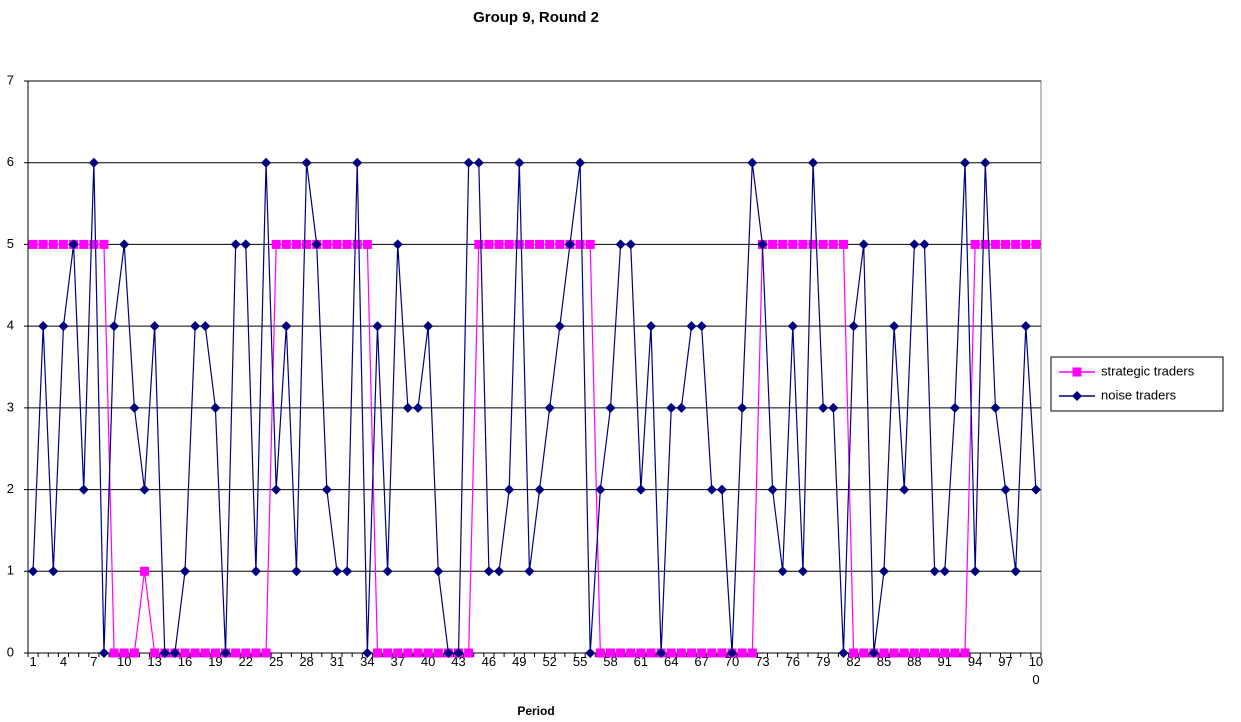  Describe the element at coordinates (10, 406) in the screenshot. I see `y-tick-label: 3` at that location.